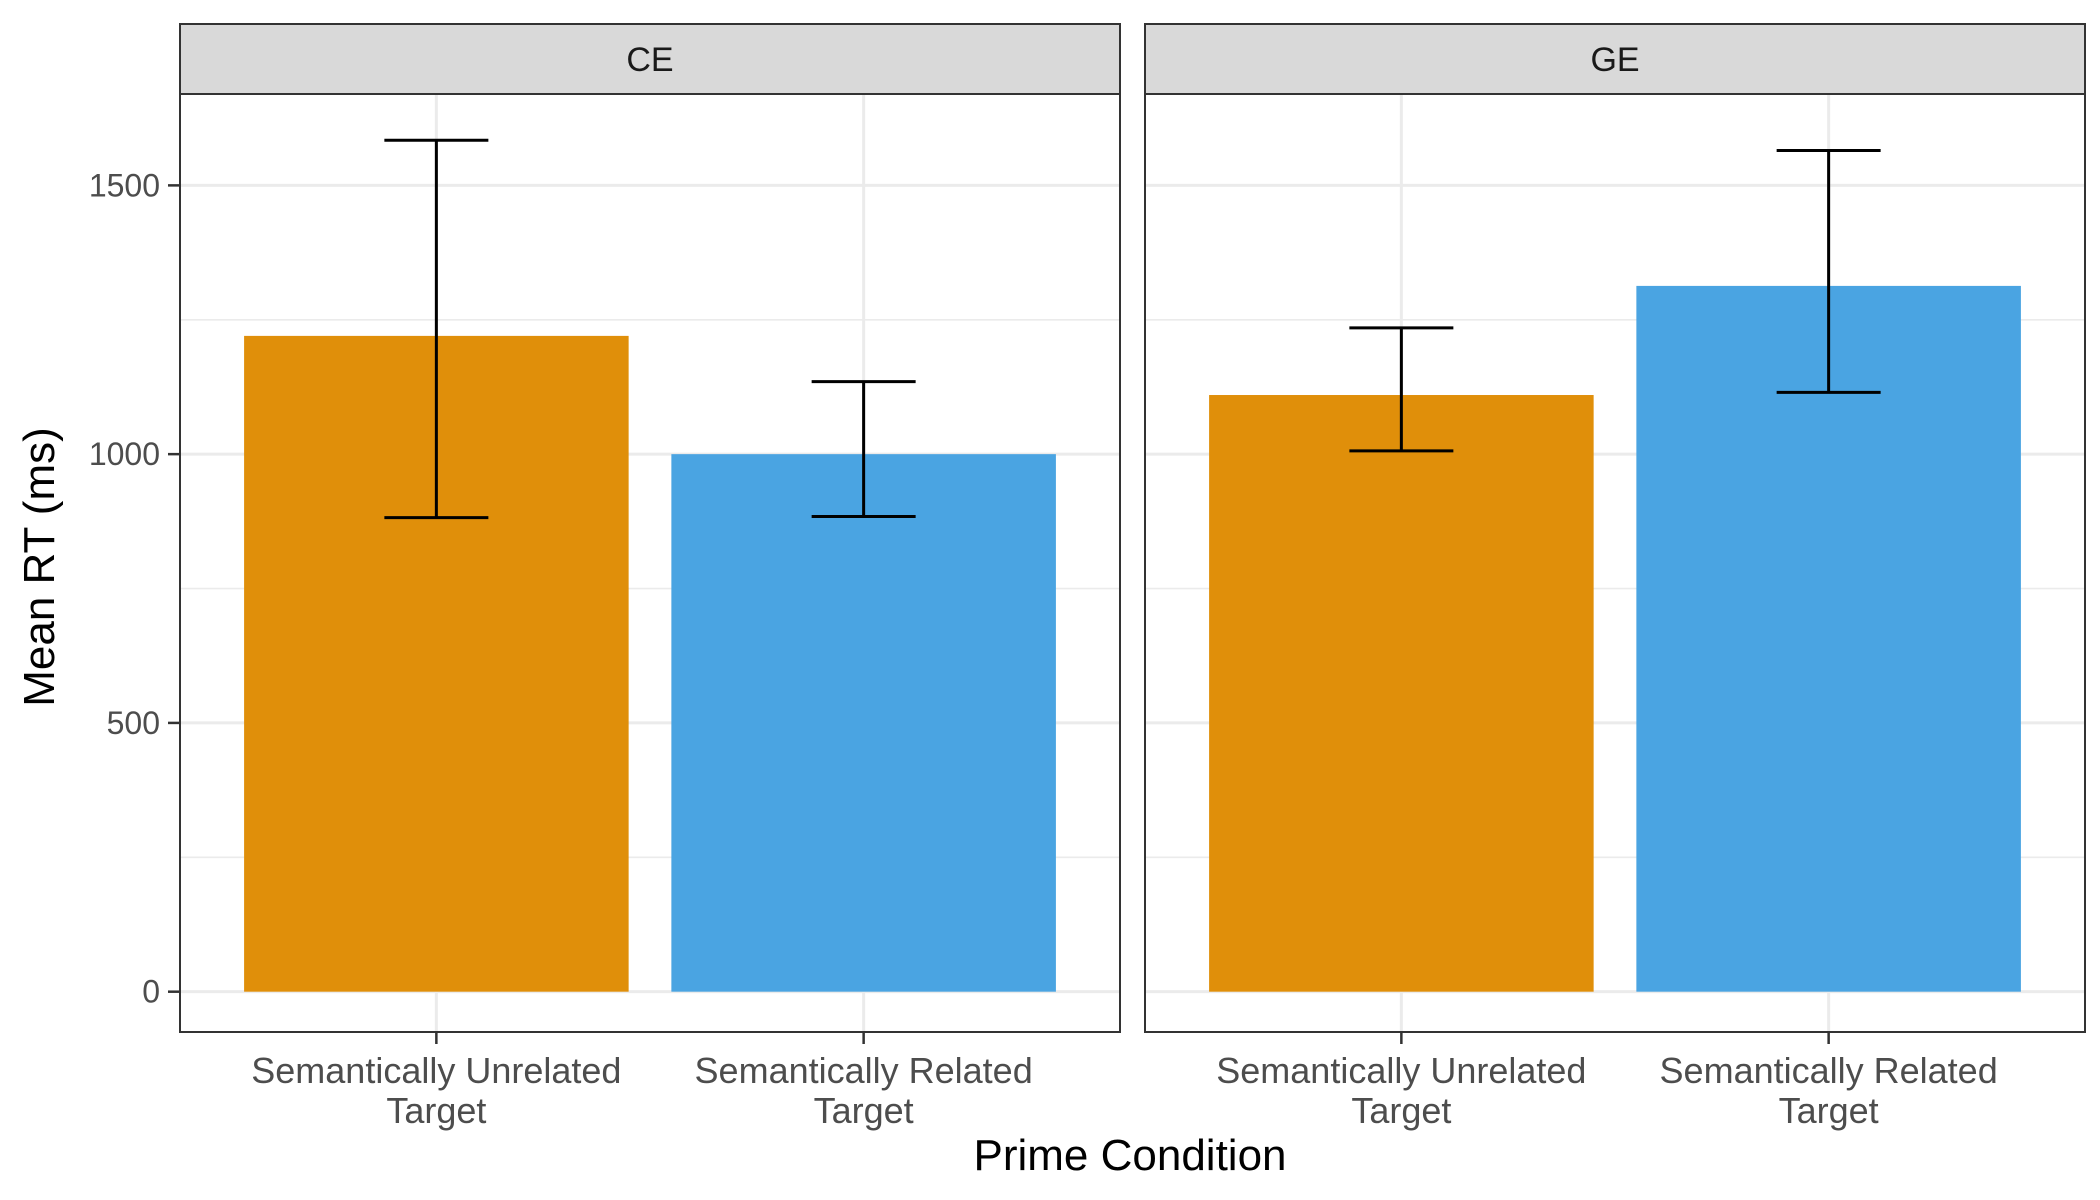 Image resolution: width=2100 pixels, height=1200 pixels. What do you see at coordinates (151, 992) in the screenshot?
I see `y-tick-label: 0` at bounding box center [151, 992].